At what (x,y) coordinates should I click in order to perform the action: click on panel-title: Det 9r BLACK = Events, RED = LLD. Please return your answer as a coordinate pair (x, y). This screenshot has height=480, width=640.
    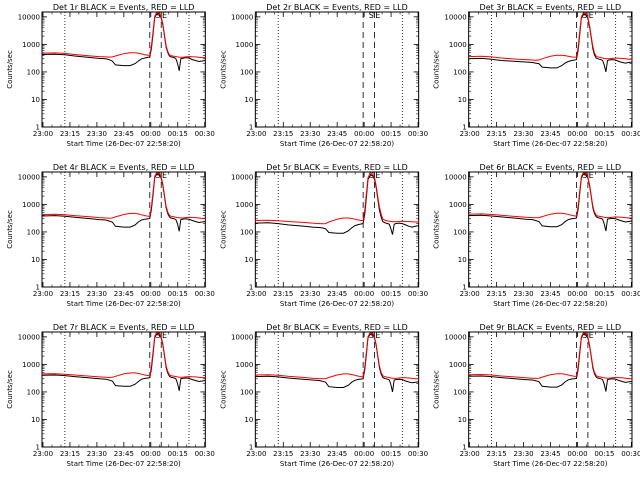
    Looking at the image, I should click on (551, 327).